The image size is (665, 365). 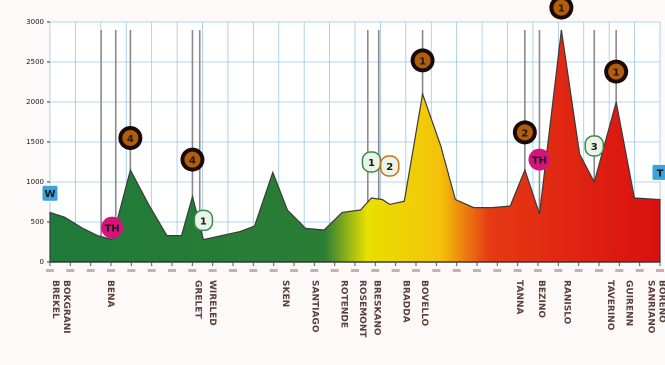 I want to click on route-marker-feed: 2, so click(x=389, y=166).